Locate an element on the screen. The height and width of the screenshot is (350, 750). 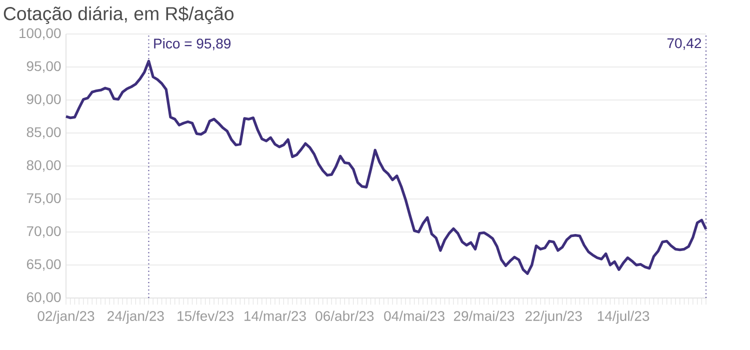
y-tick-label: 95,00 is located at coordinates (43, 67).